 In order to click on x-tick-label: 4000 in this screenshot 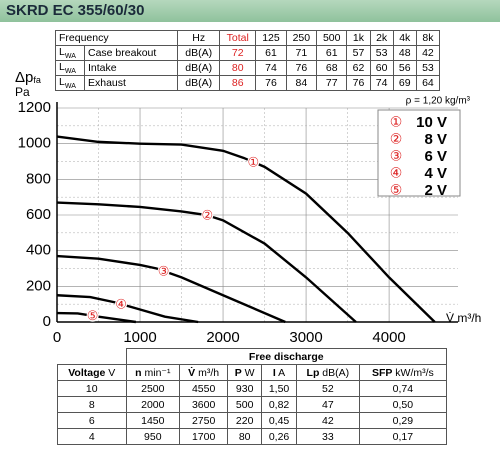, I will do `click(388, 337)`.